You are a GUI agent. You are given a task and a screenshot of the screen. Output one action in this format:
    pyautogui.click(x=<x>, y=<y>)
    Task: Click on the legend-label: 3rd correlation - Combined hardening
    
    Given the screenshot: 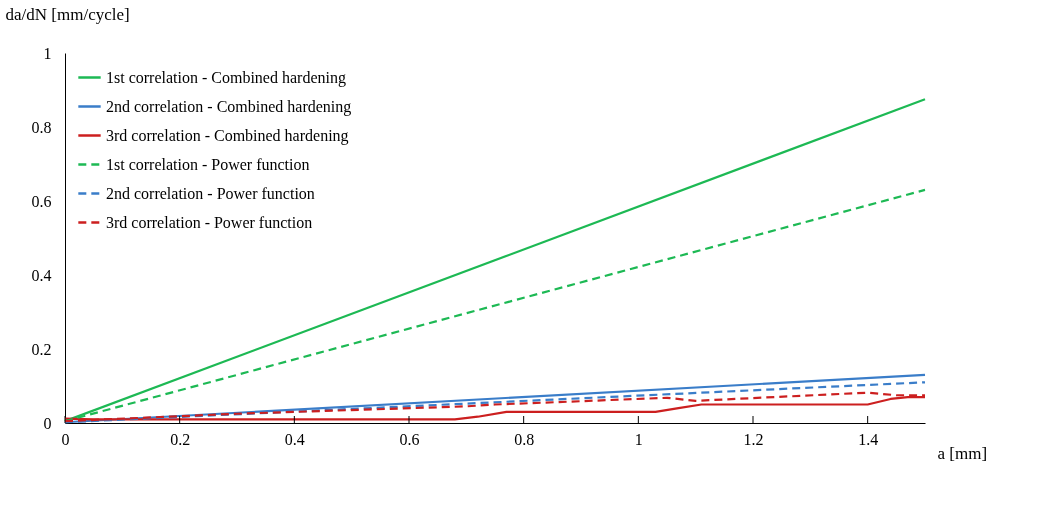 What is the action you would take?
    pyautogui.click(x=227, y=135)
    